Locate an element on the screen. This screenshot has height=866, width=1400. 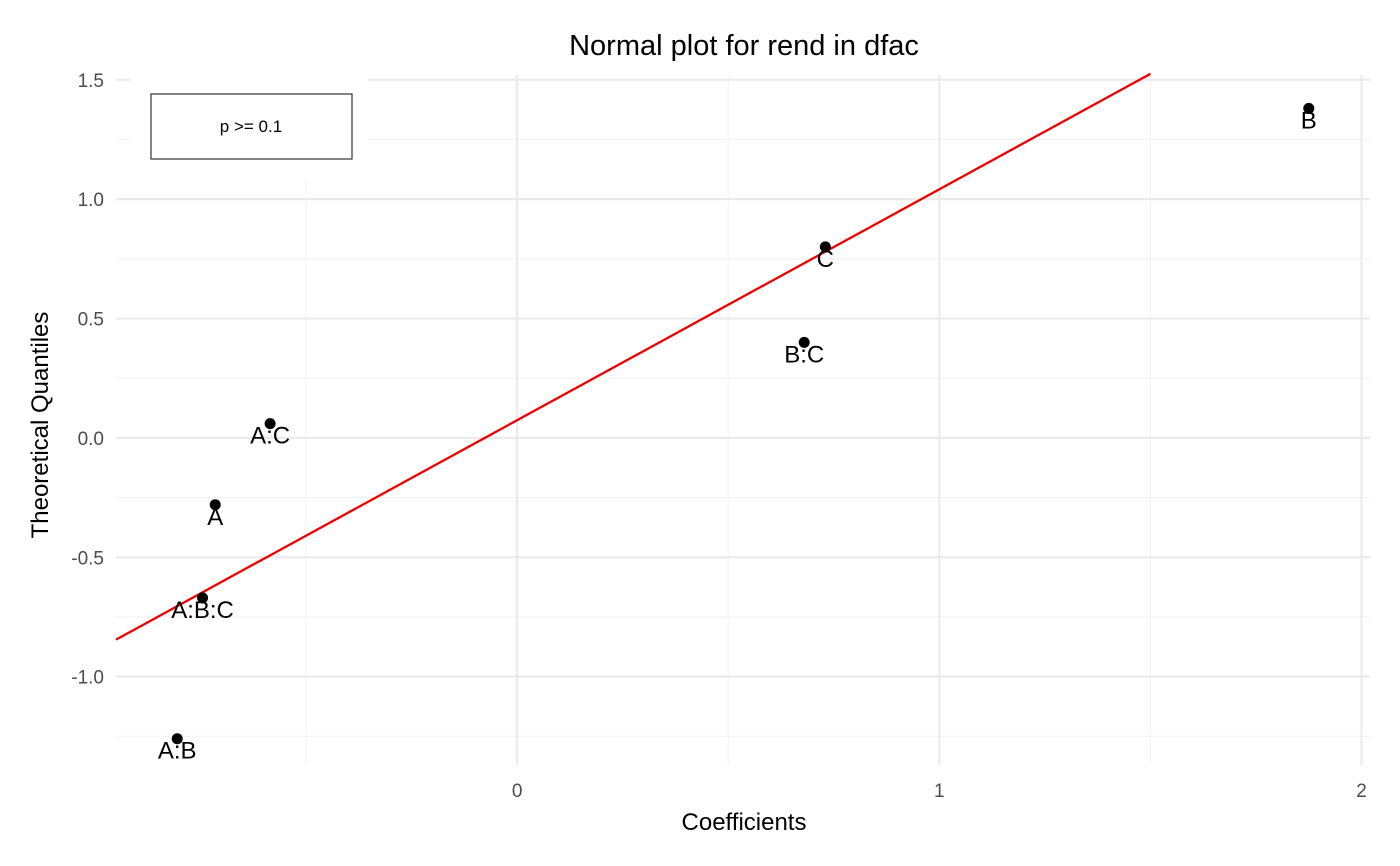
y-tick-label: -1.0 is located at coordinates (87, 678).